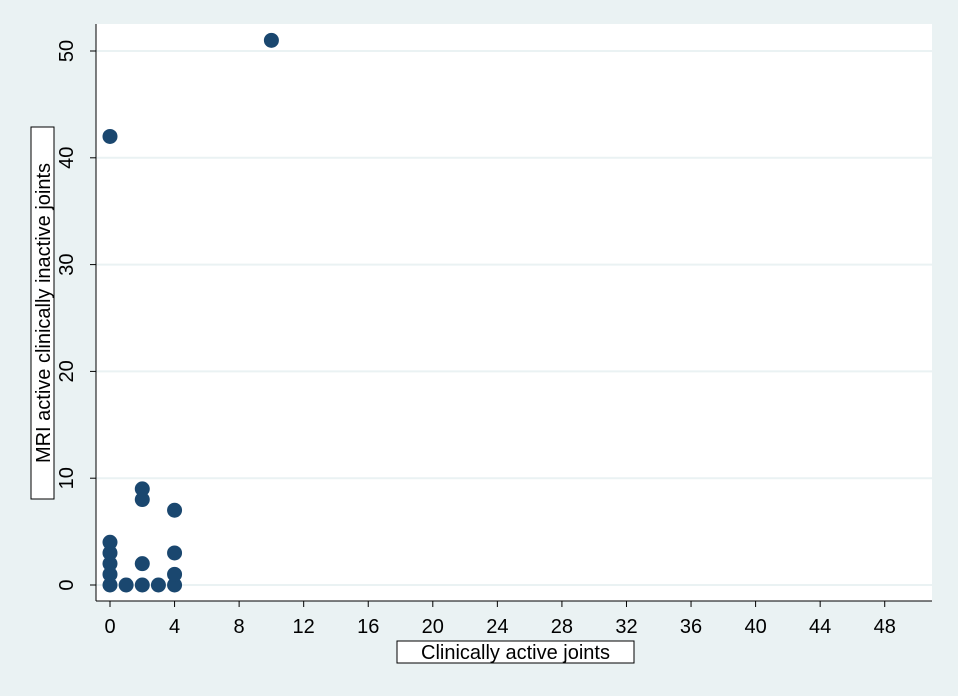  I want to click on x-tick-label: 20, so click(433, 627).